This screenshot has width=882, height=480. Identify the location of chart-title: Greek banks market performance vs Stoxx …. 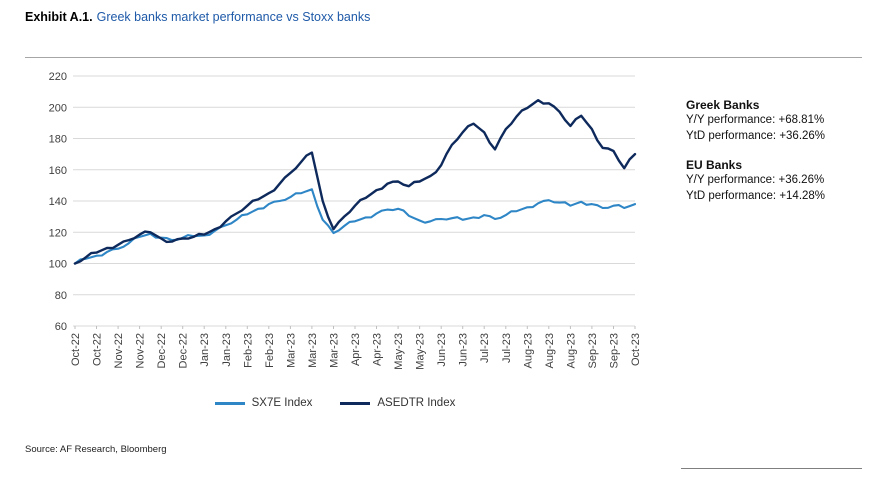
(233, 17).